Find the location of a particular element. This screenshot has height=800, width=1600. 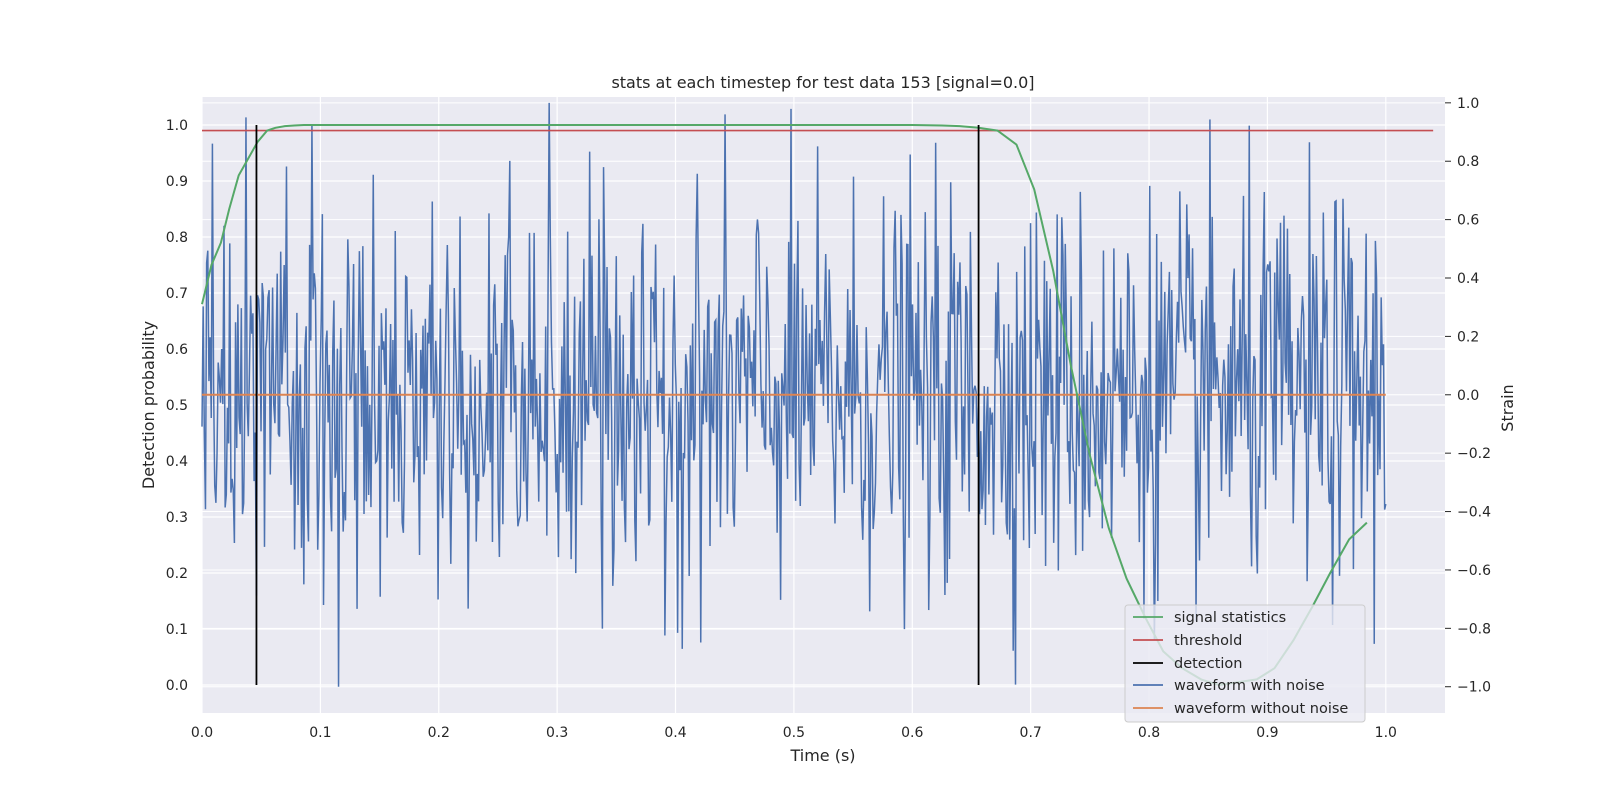

y-right-tick-labels: −1.0 −0.8 −0.6 −0.4 −0.2 0.0 0.2 0.4 0.6 0.8 1.0 is located at coordinates (1468, 396).